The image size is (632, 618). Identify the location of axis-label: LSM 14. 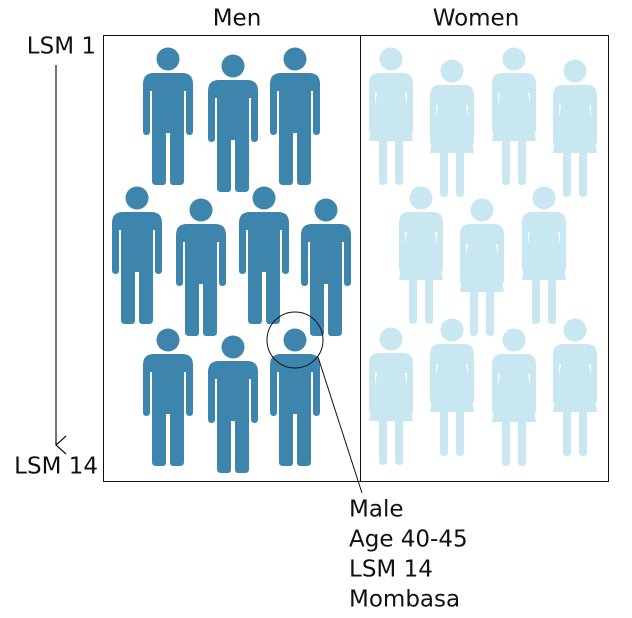
(56, 467).